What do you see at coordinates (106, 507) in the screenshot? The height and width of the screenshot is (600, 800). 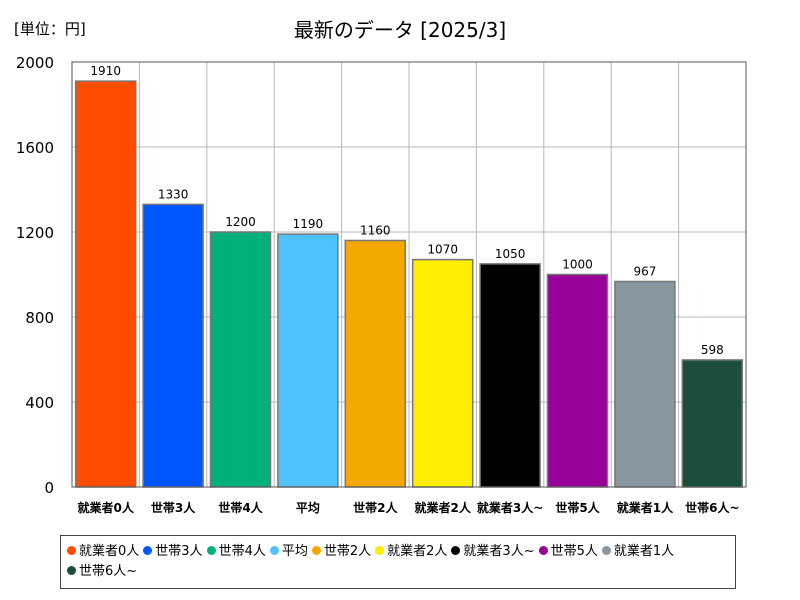 I see `x-tick-label: 就業者0人` at bounding box center [106, 507].